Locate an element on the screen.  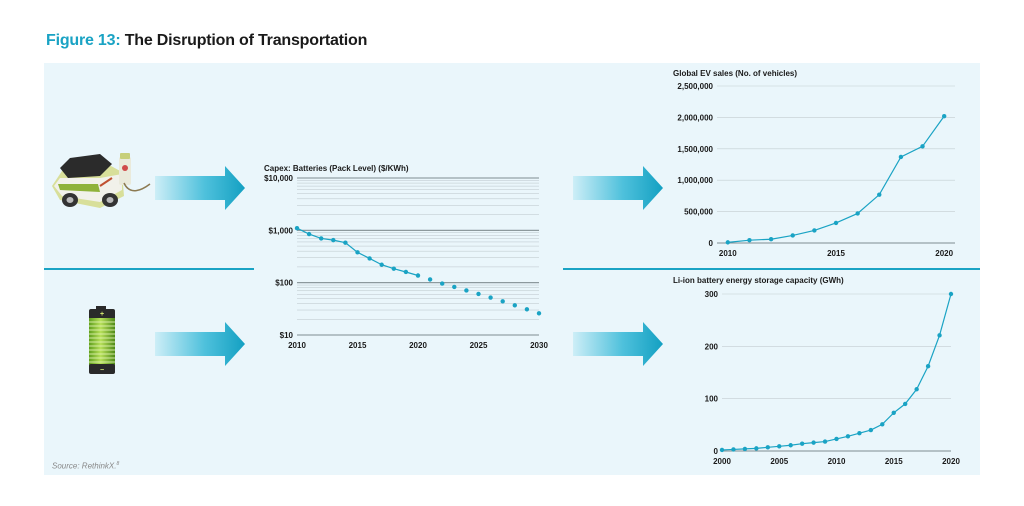
battery-icon: + − is located at coordinates (102, 340).